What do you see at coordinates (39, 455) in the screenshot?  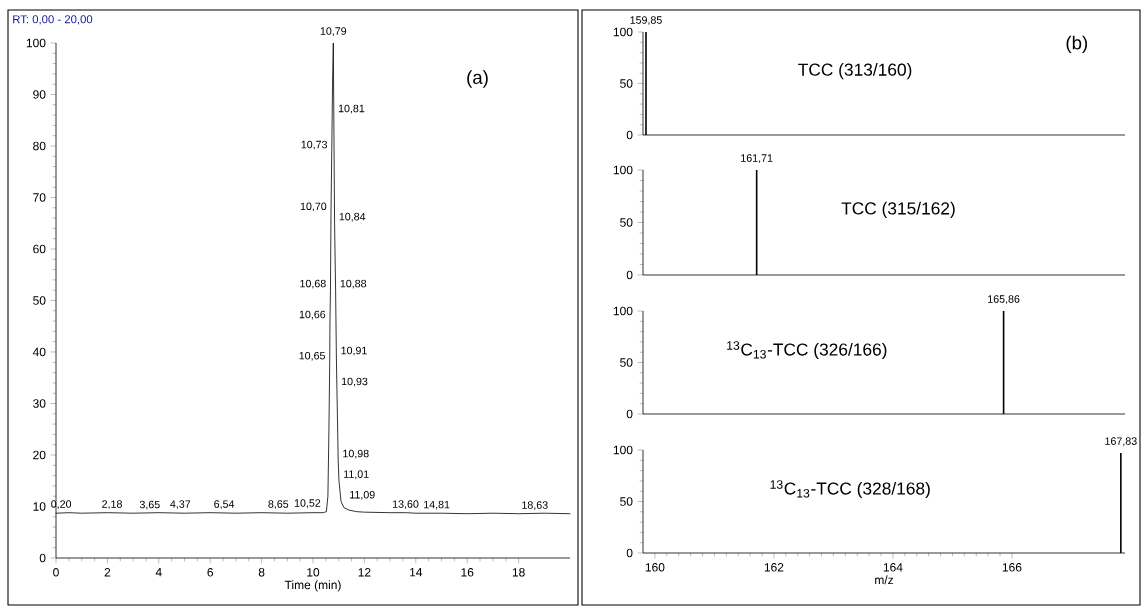 I see `y-tick-label: 20` at bounding box center [39, 455].